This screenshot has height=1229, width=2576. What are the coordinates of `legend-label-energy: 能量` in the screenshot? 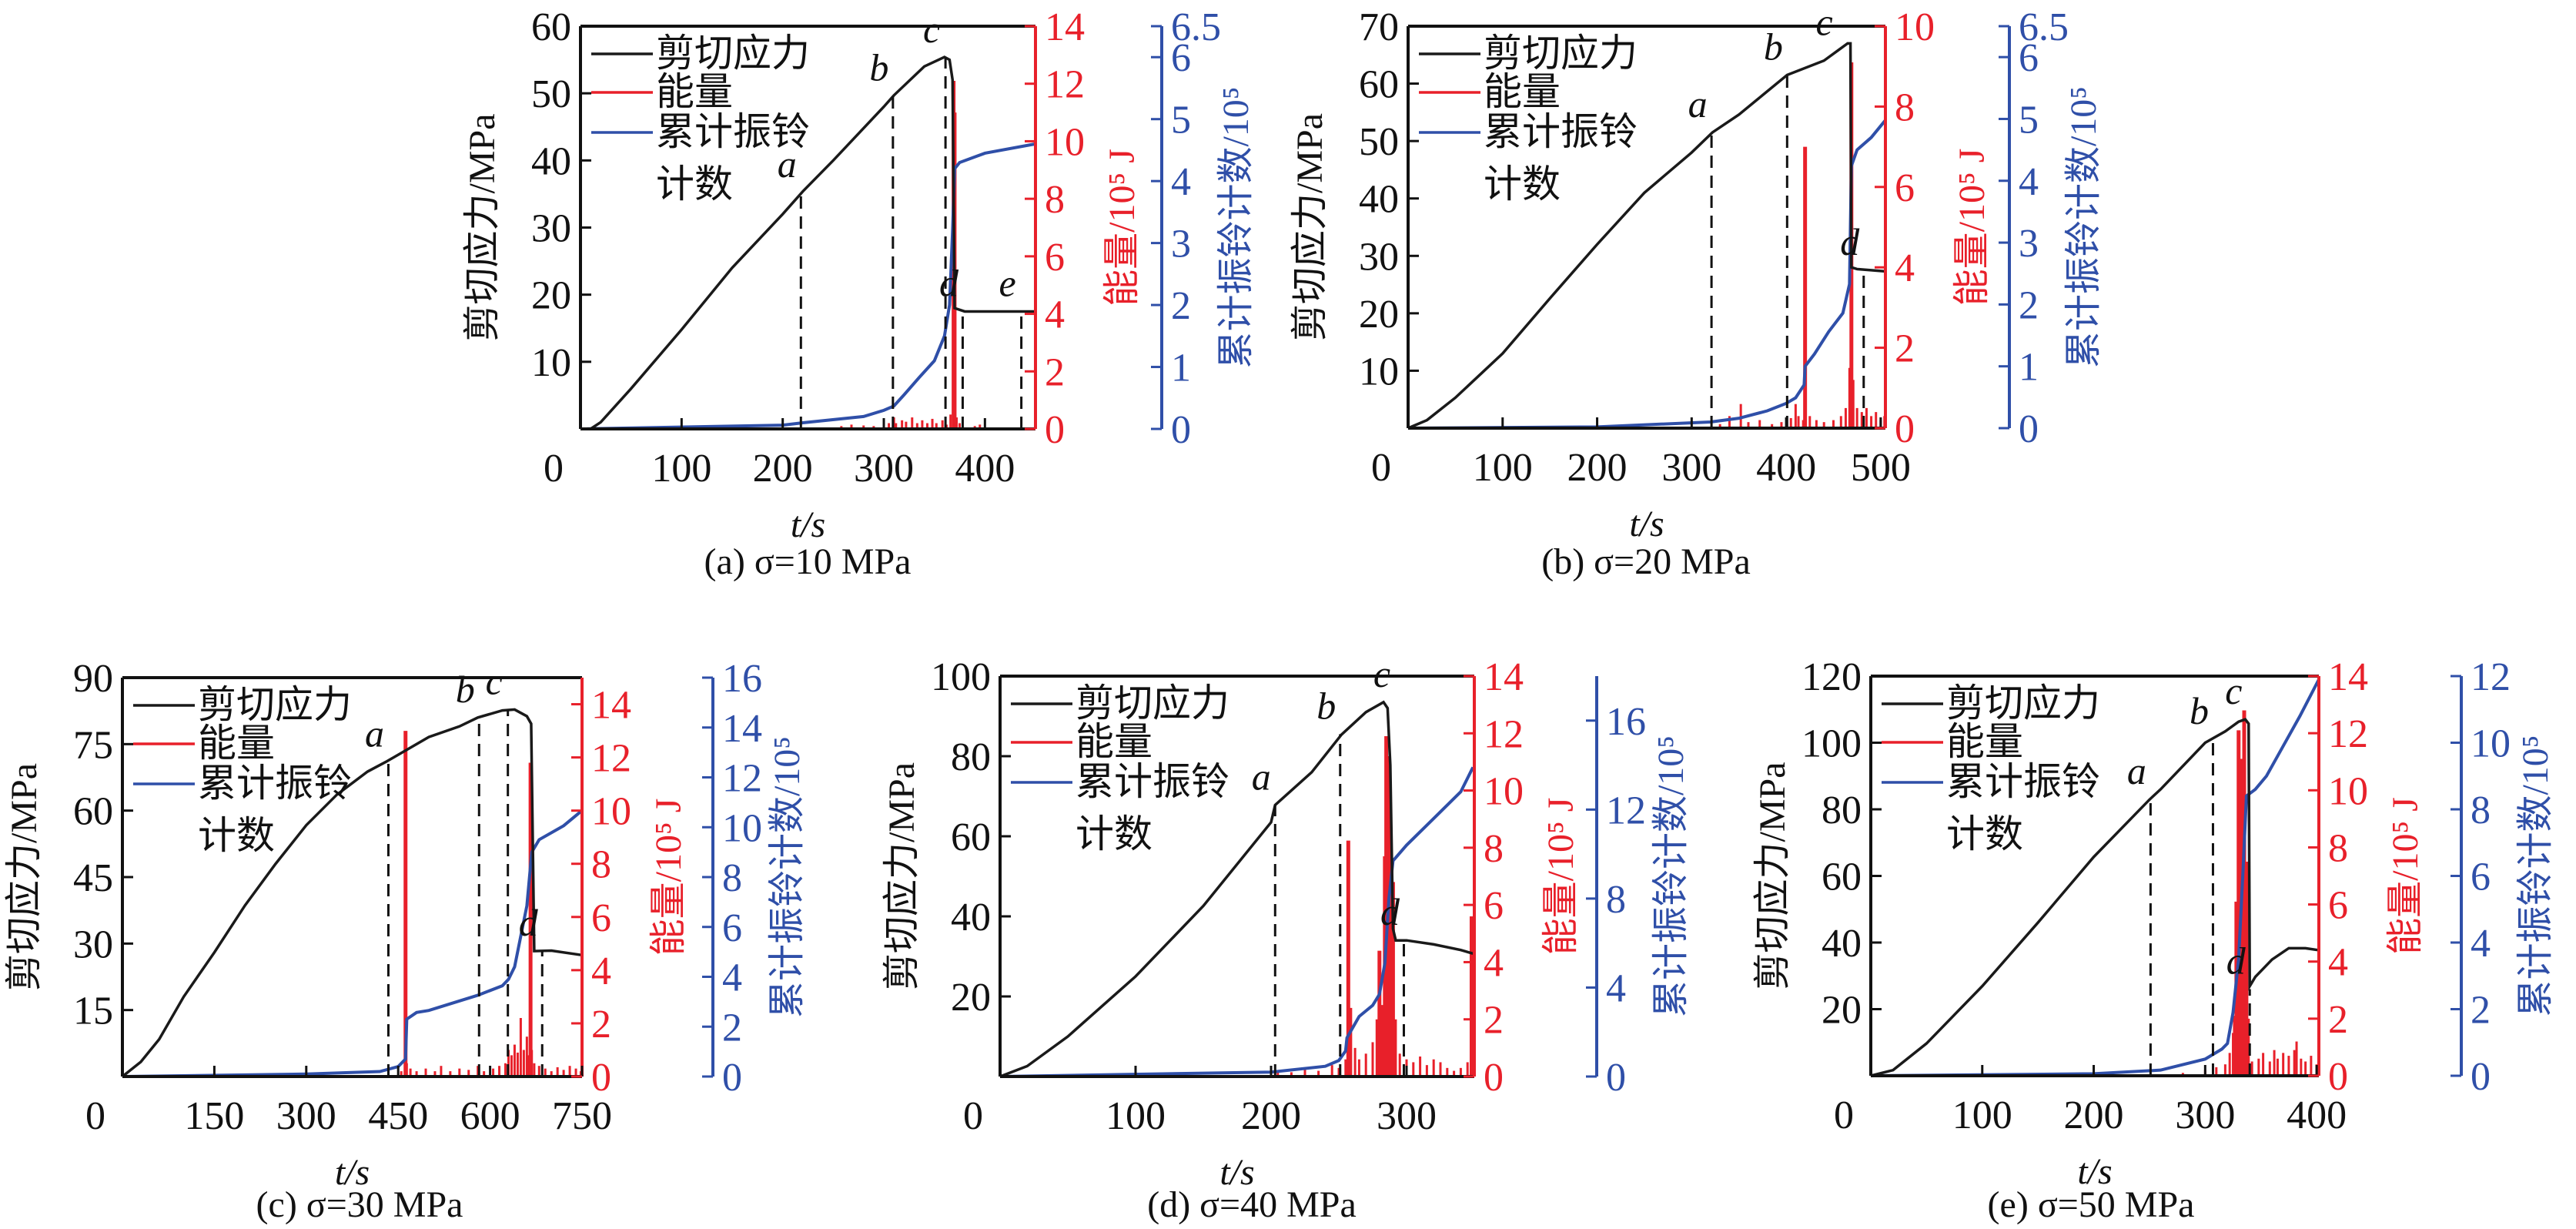 It's located at (1114, 741).